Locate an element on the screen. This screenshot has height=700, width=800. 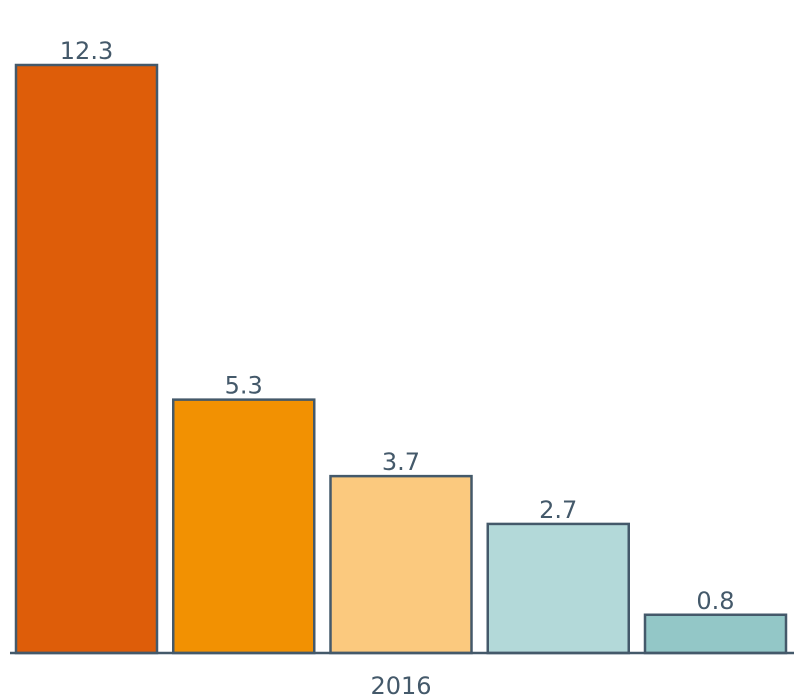
value-label-2: 5.3 is located at coordinates (244, 386).